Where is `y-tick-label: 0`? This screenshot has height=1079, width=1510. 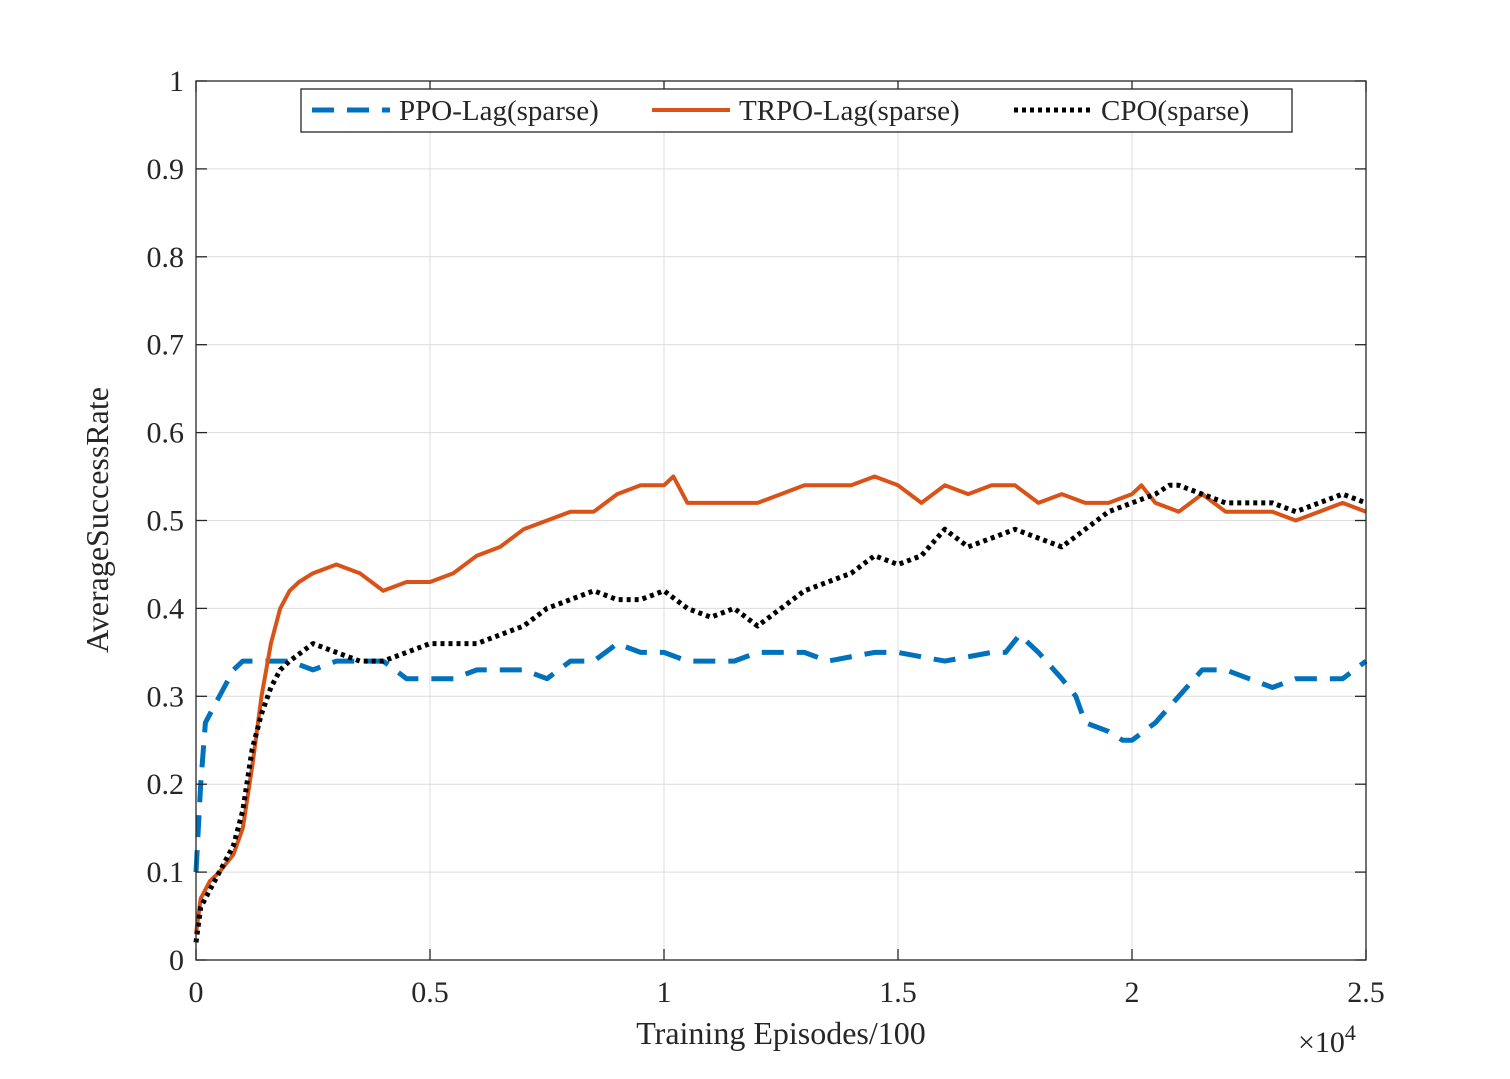
y-tick-label: 0 is located at coordinates (176, 960).